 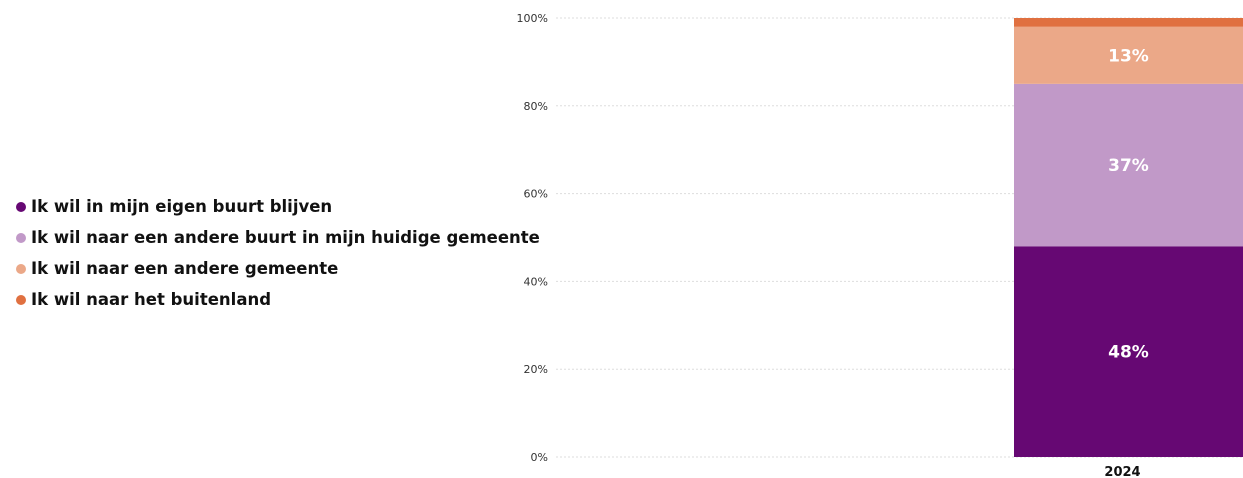 What do you see at coordinates (278, 299) in the screenshot?
I see `legend-item: Ik wil naar het buitenland` at bounding box center [278, 299].